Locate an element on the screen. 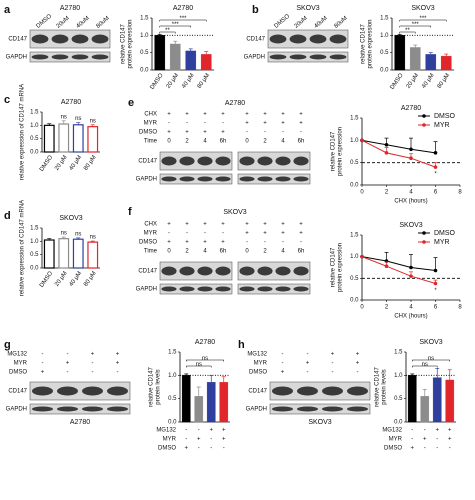 Image resolution: width=475 pixels, height=500 pixels. significance: *** is located at coordinates (176, 25).